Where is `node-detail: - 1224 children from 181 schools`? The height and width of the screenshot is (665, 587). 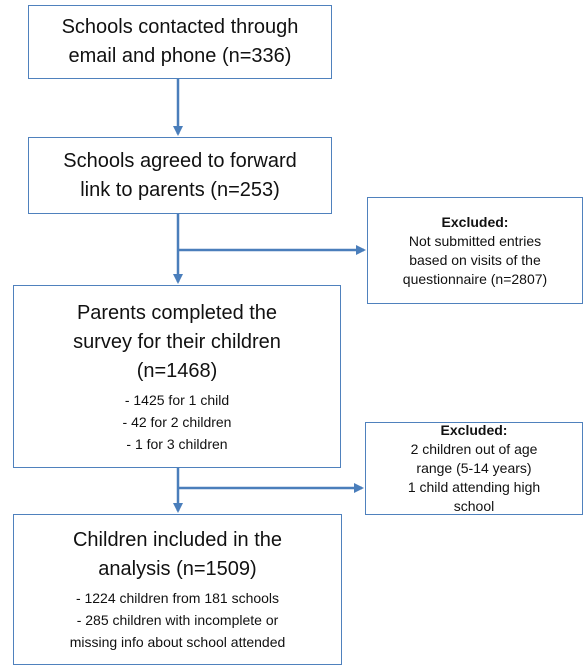 node-detail: - 1224 children from 181 schools is located at coordinates (177, 598).